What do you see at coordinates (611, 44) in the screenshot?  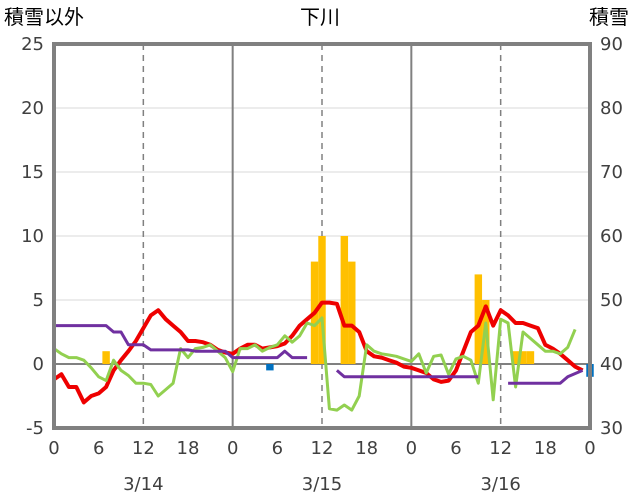 I see `right-tick-label: 90` at bounding box center [611, 44].